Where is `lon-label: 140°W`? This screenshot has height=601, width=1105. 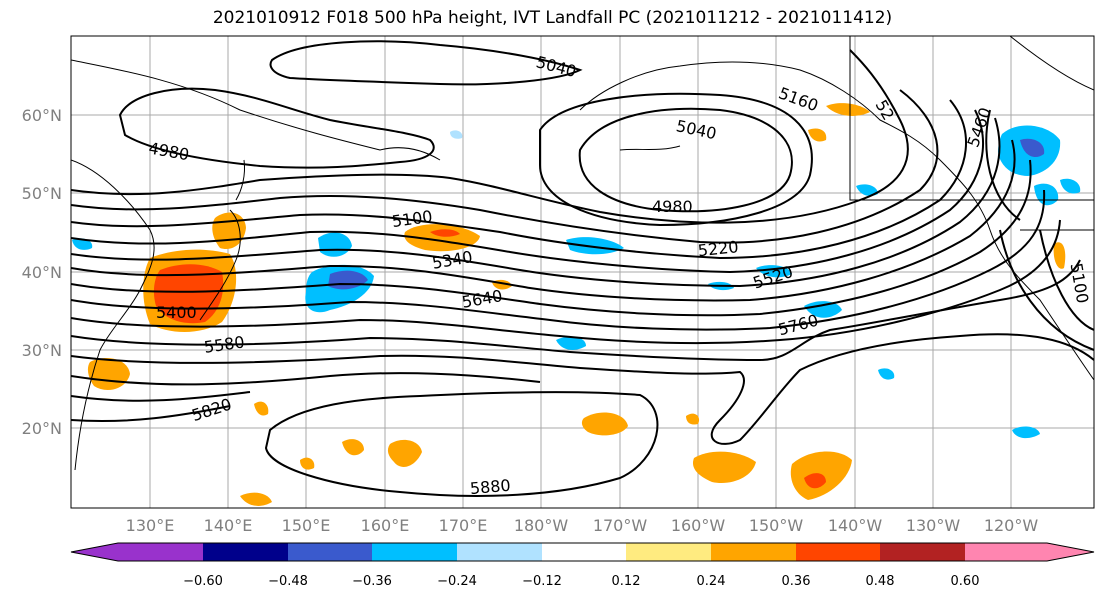 lon-label: 140°W is located at coordinates (855, 525).